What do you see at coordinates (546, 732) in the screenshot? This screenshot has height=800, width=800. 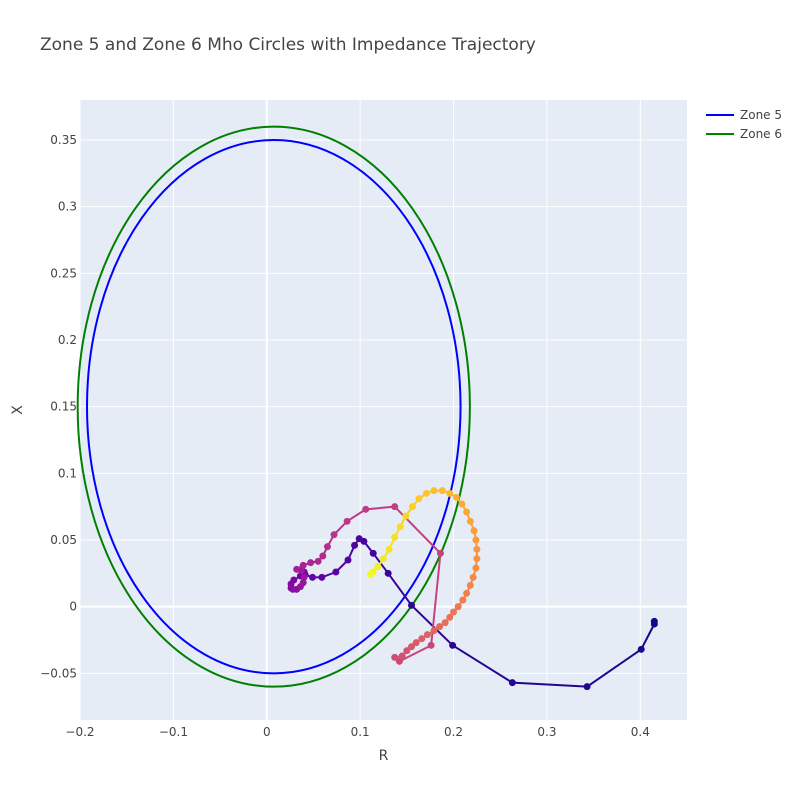 I see `x-tick-label: 0.3` at bounding box center [546, 732].